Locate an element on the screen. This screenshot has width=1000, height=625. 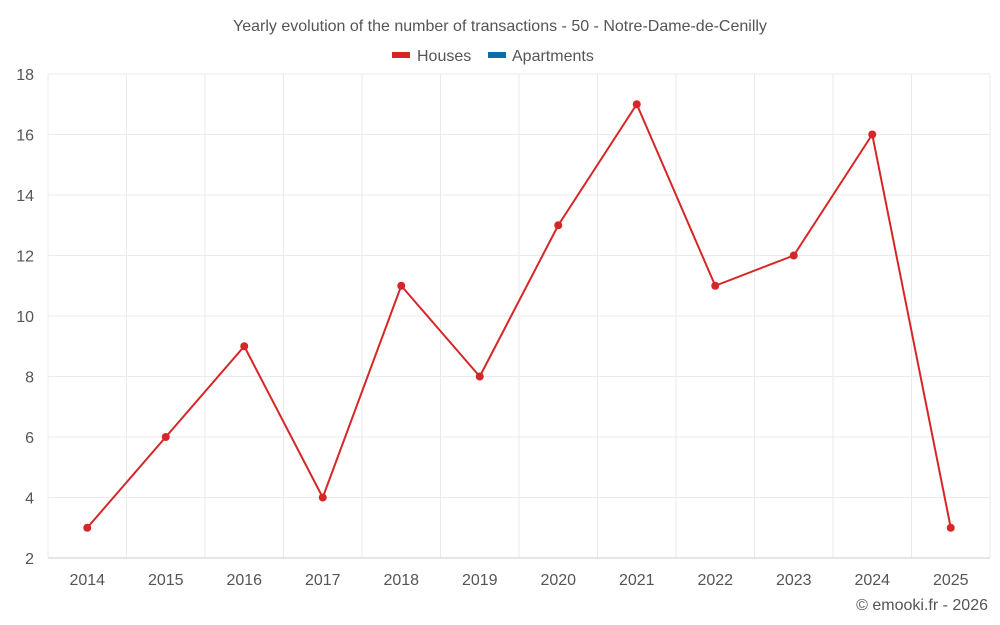
y-tick-label: 12 is located at coordinates (25, 257).